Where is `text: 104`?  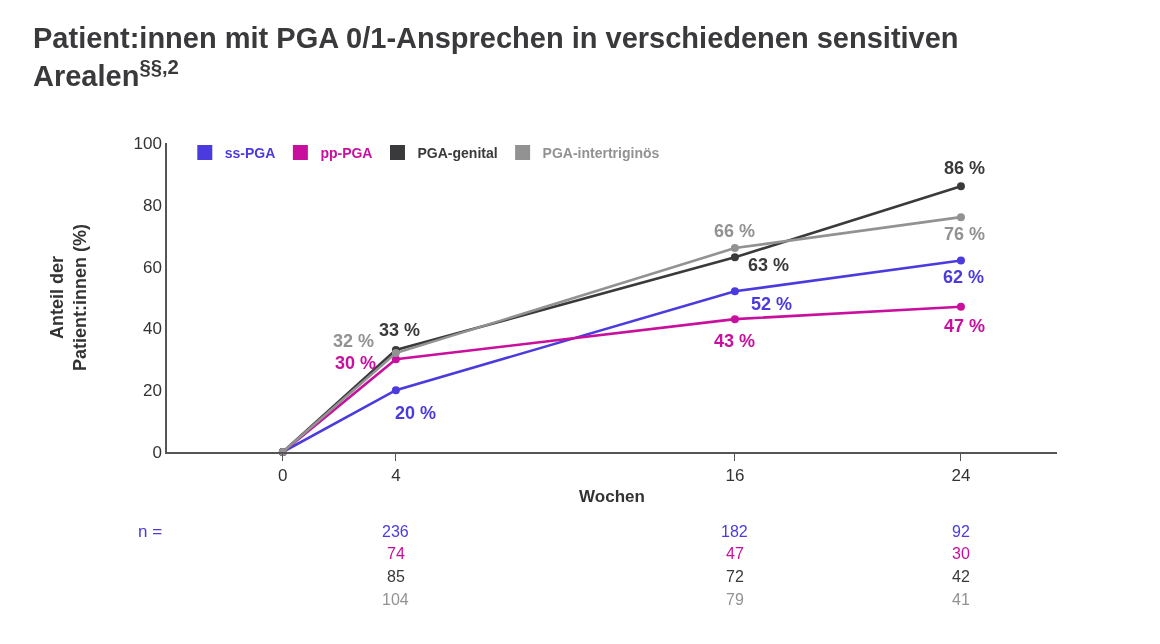
text: 104 is located at coordinates (395, 599).